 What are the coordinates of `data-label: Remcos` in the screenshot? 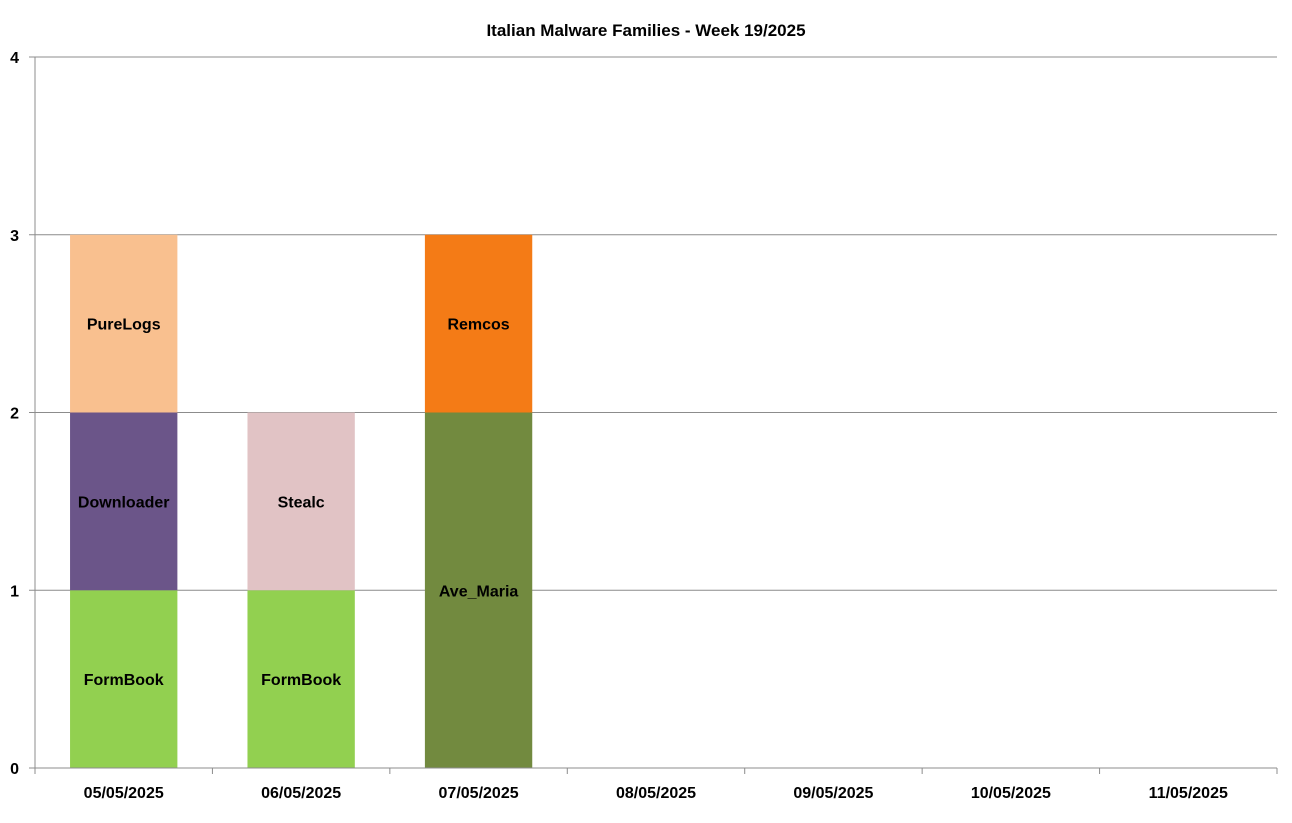 It's located at (478, 325).